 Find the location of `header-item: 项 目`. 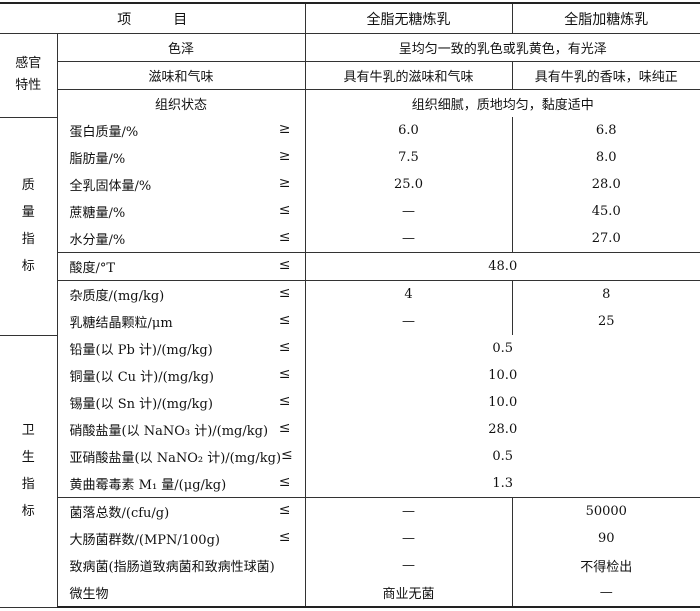

header-item: 项 目 is located at coordinates (153, 18).